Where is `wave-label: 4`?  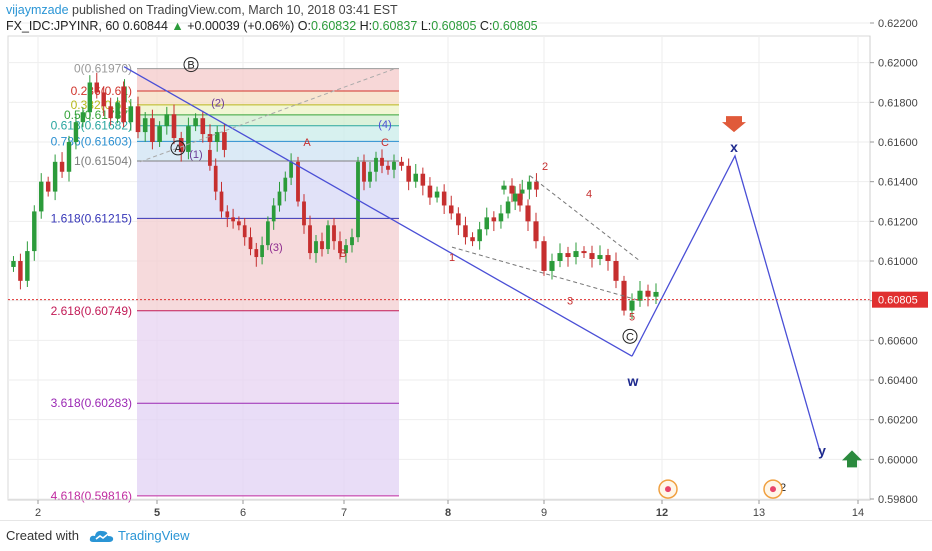 wave-label: 4 is located at coordinates (589, 195).